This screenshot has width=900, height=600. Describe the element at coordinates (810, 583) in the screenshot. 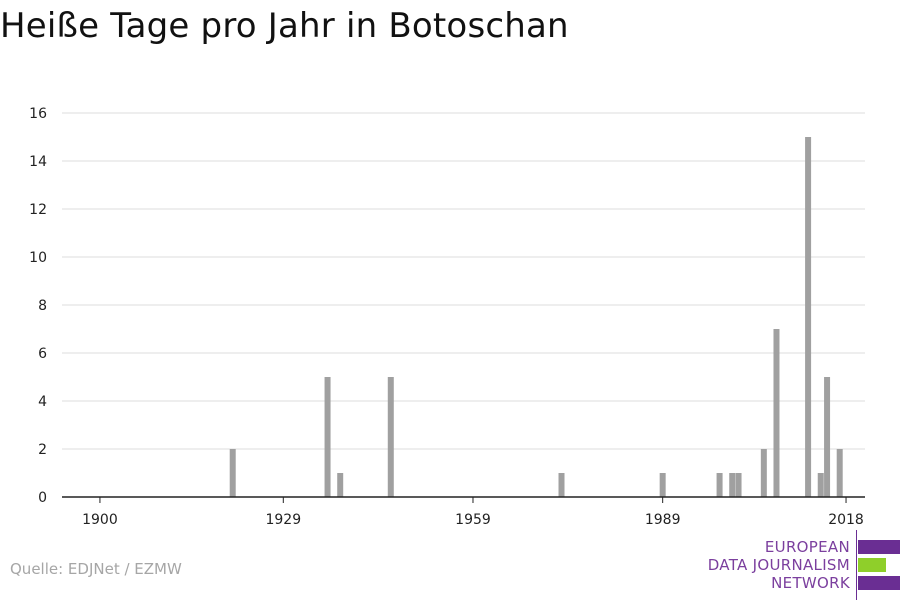

I see `logo-line-3: NETWORK` at that location.